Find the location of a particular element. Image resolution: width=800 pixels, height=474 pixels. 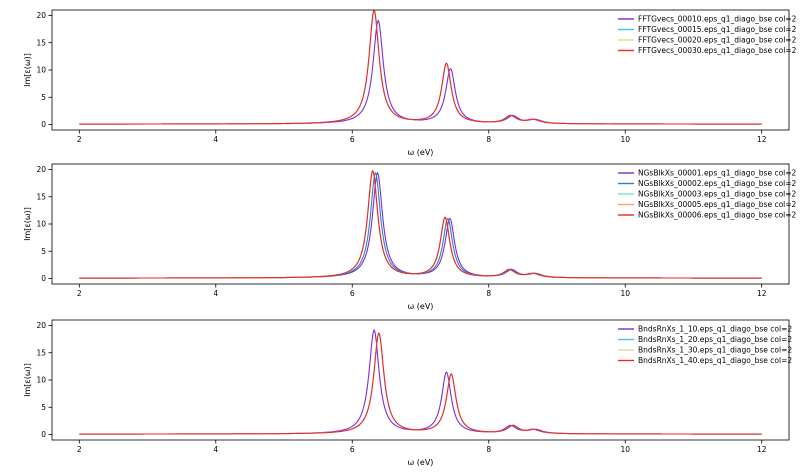

legend-label: NGsBlkXs_00003.eps_q1_diago_bse col=2 is located at coordinates (717, 194).